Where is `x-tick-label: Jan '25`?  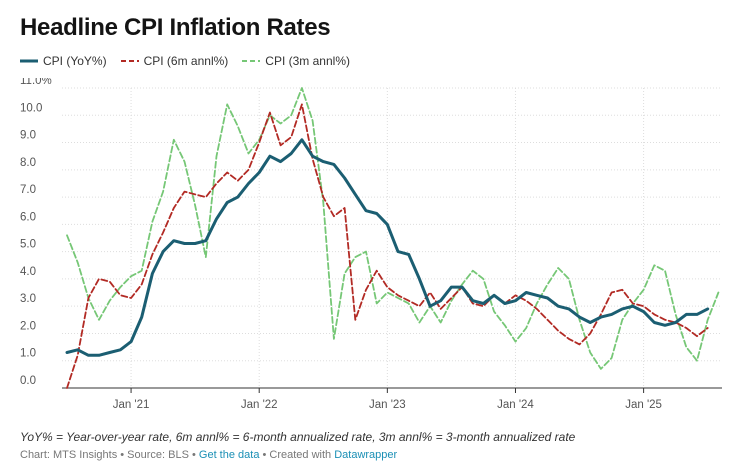
x-tick-label: Jan '25 is located at coordinates (643, 405).